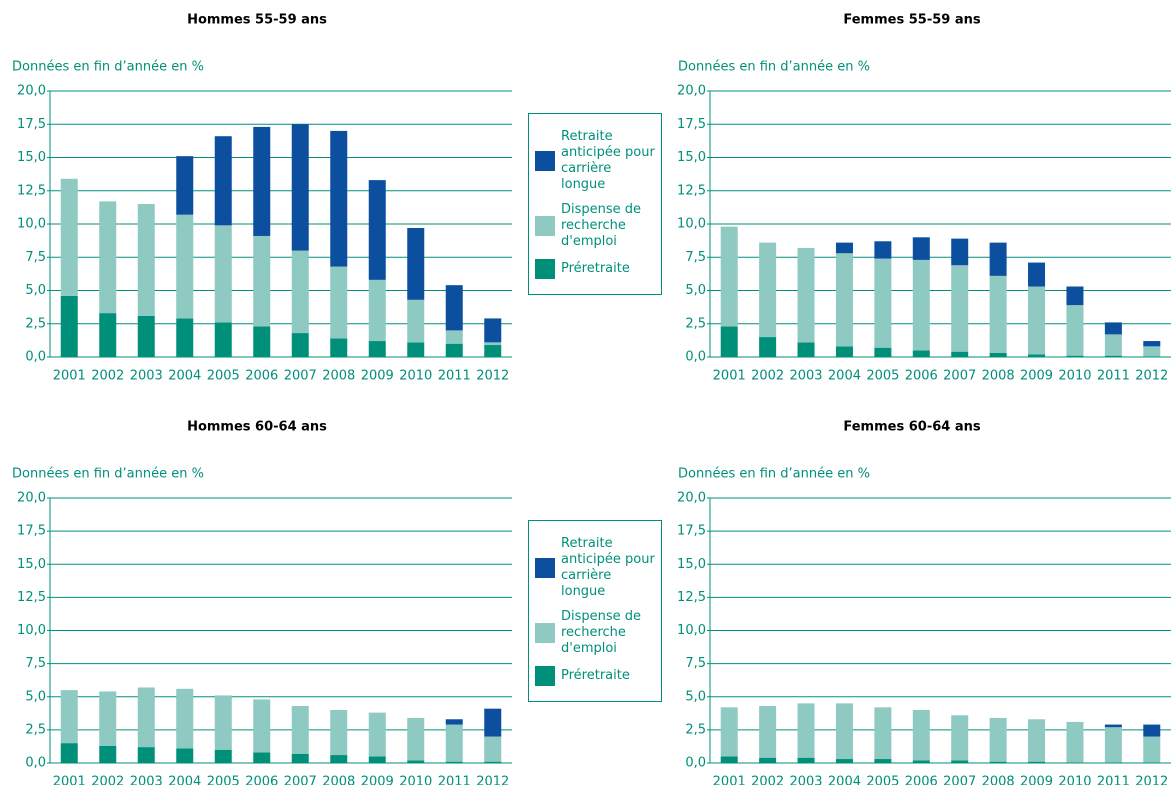 The image size is (1171, 785). What do you see at coordinates (729, 376) in the screenshot?
I see `x-tick-label: 2001` at bounding box center [729, 376].